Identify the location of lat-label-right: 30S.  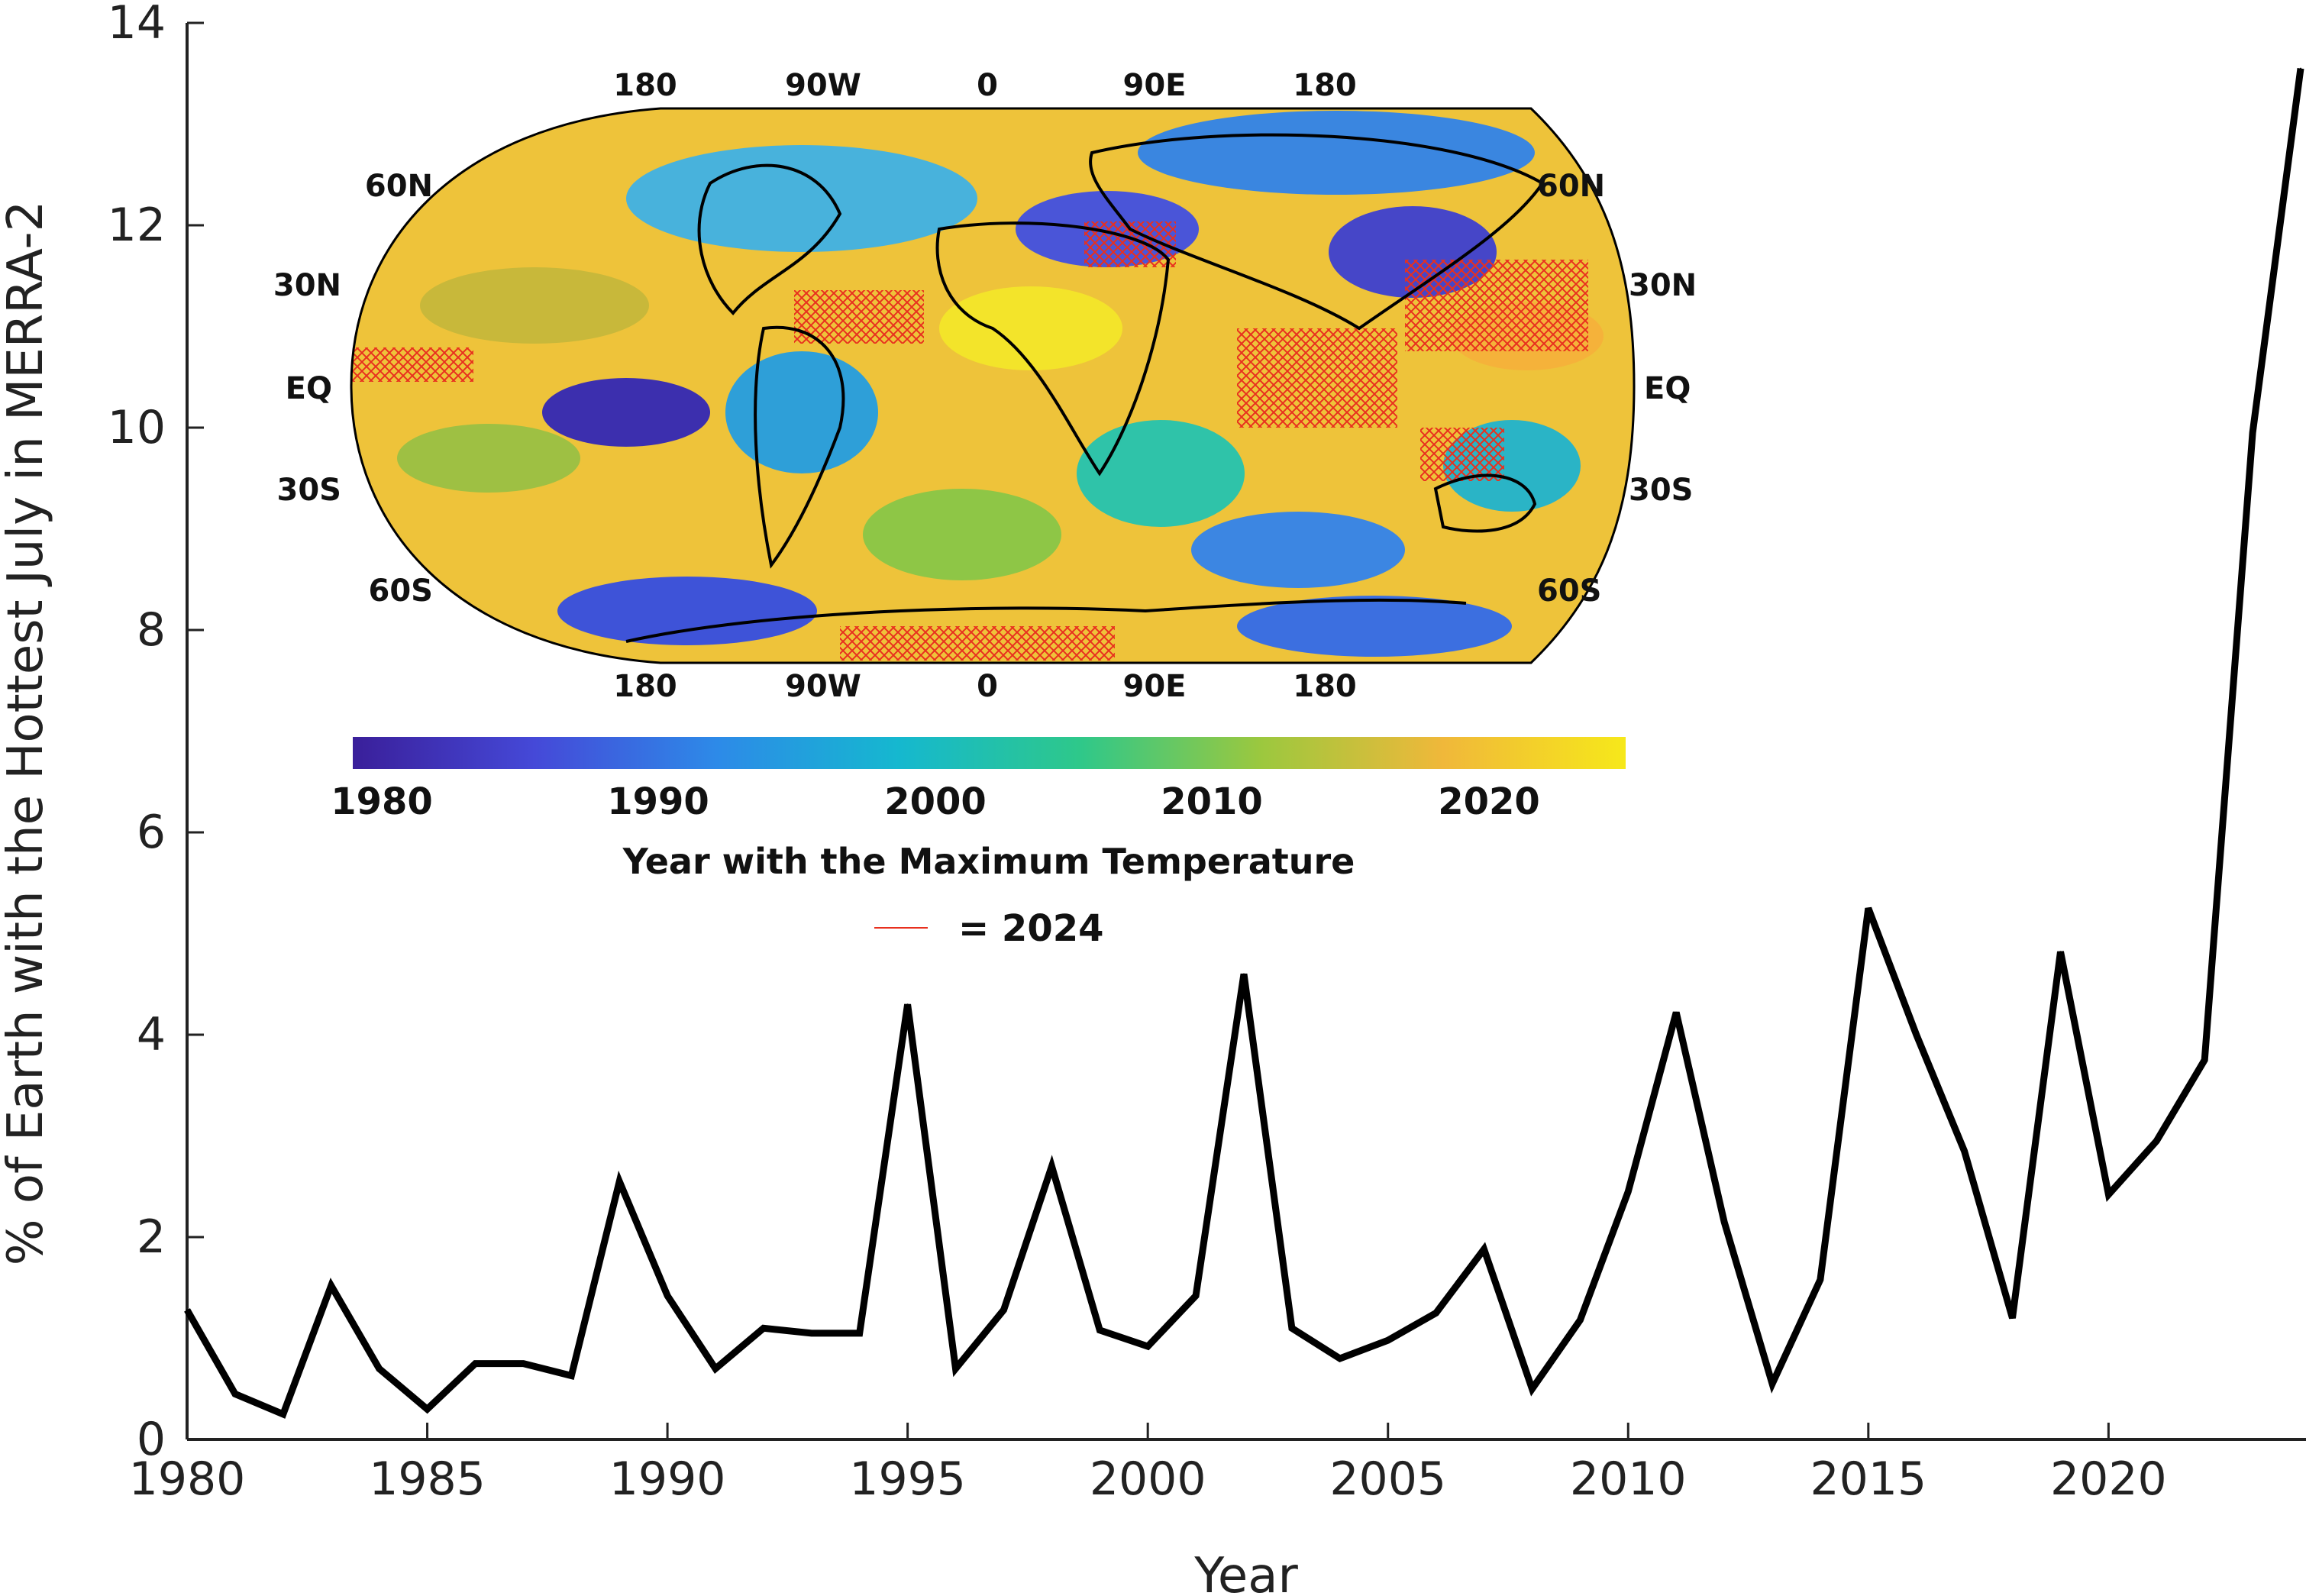
(1661, 490).